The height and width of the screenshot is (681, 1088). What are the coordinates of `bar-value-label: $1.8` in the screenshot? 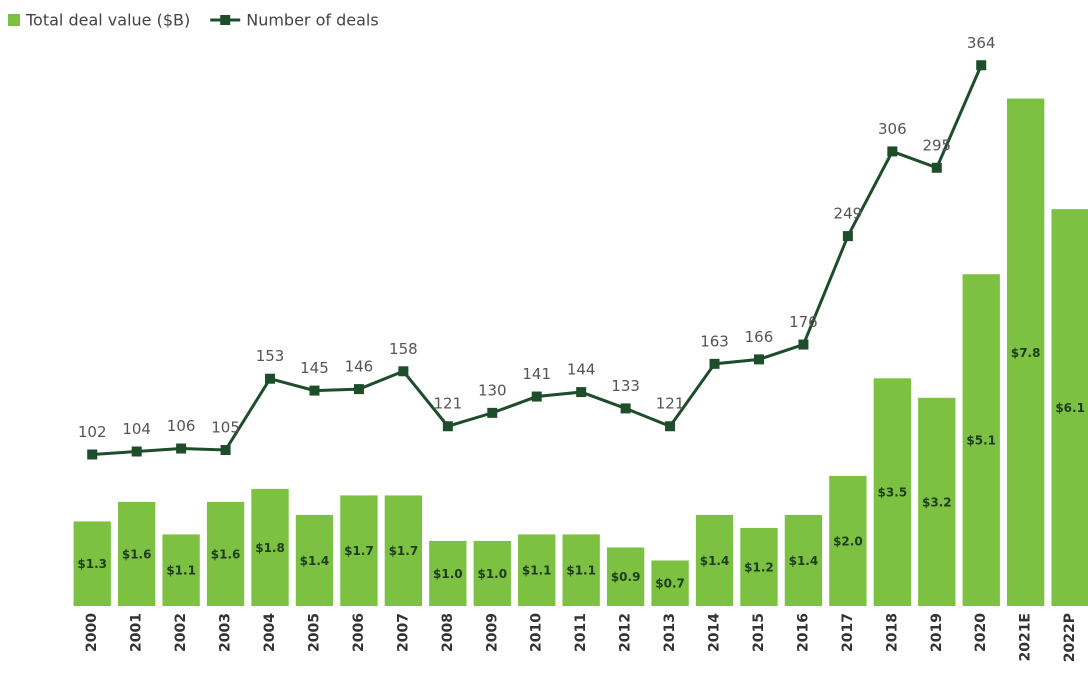 It's located at (270, 548).